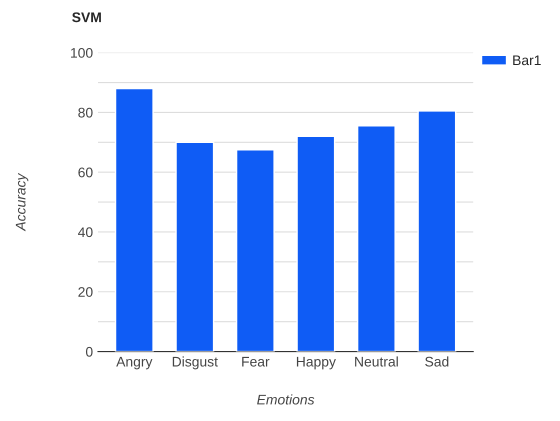 Image resolution: width=560 pixels, height=421 pixels. I want to click on x-tick-label: Angry, so click(134, 363).